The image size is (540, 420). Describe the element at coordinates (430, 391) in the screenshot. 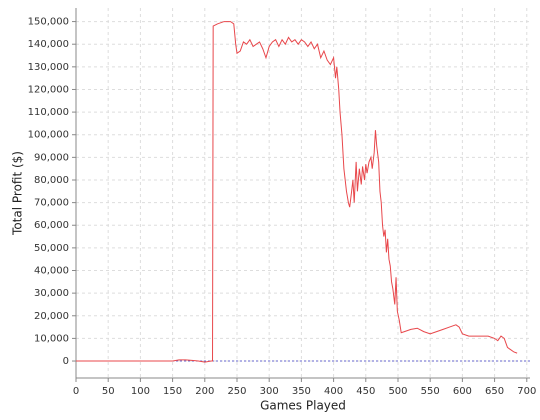

I see `x-tick-label: 550` at that location.